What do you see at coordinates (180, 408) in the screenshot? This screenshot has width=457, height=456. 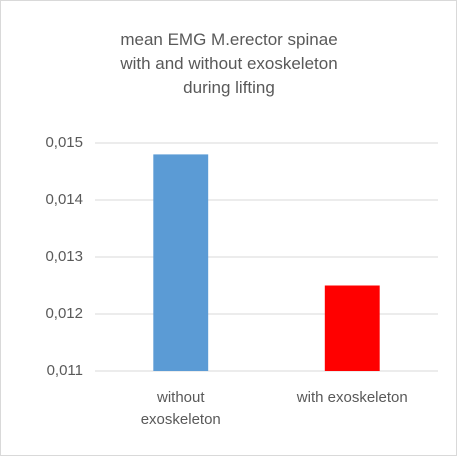 I see `x-tick-label: without exoskeleton` at bounding box center [180, 408].